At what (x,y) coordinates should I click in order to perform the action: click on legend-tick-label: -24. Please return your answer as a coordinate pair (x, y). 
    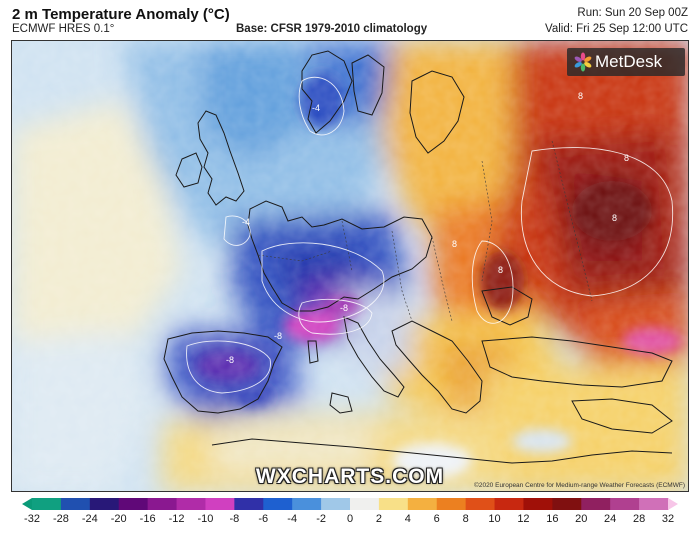
    Looking at the image, I should click on (89, 519).